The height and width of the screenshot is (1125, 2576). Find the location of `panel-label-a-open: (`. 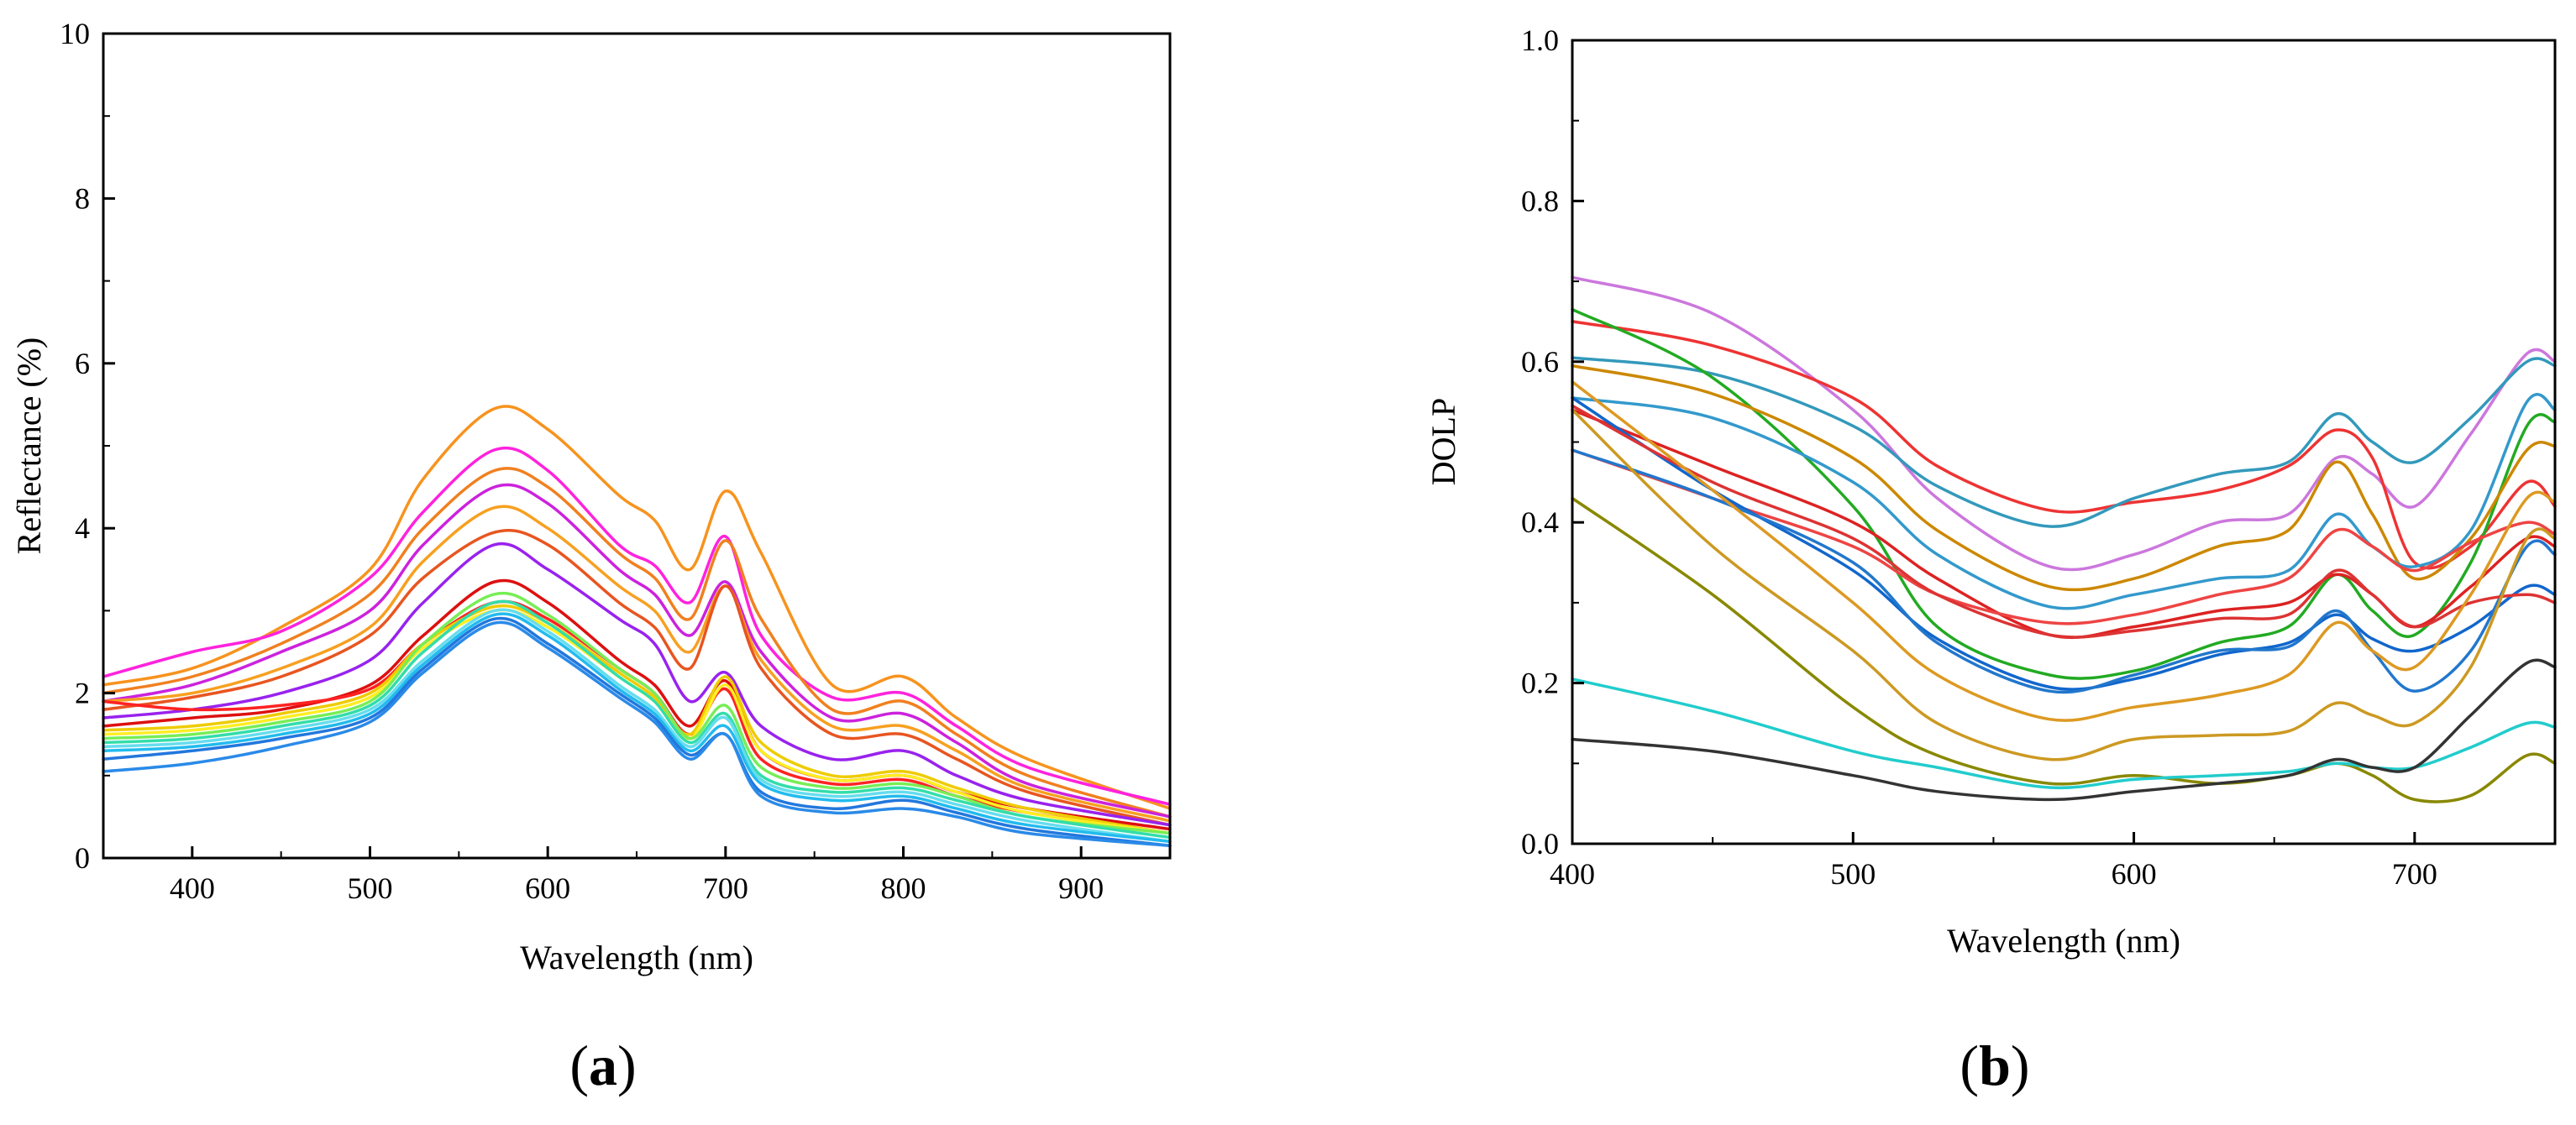

panel-label-a-open: ( is located at coordinates (579, 1065).